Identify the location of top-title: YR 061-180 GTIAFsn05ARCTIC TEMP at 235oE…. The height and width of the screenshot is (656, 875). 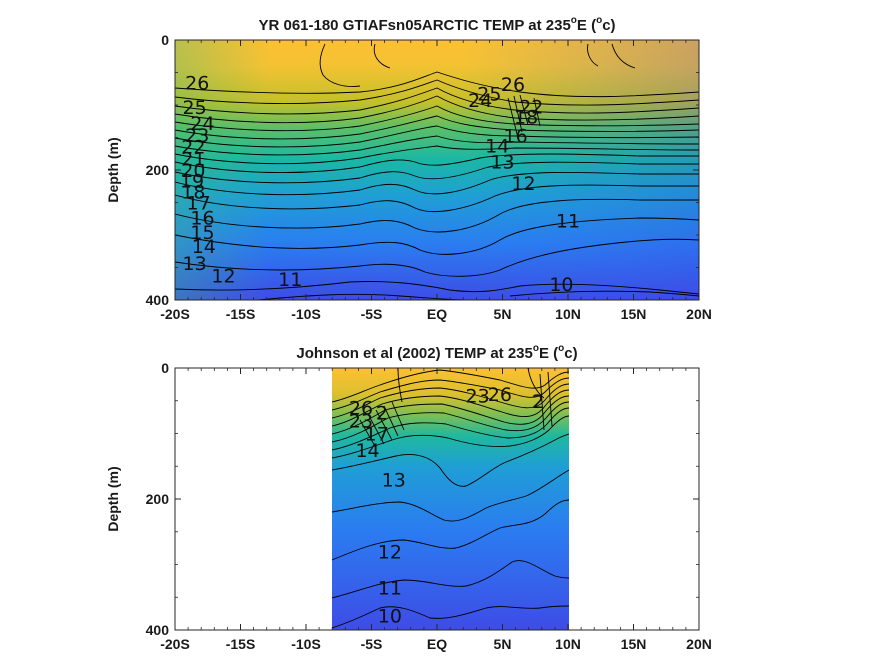
(436, 24).